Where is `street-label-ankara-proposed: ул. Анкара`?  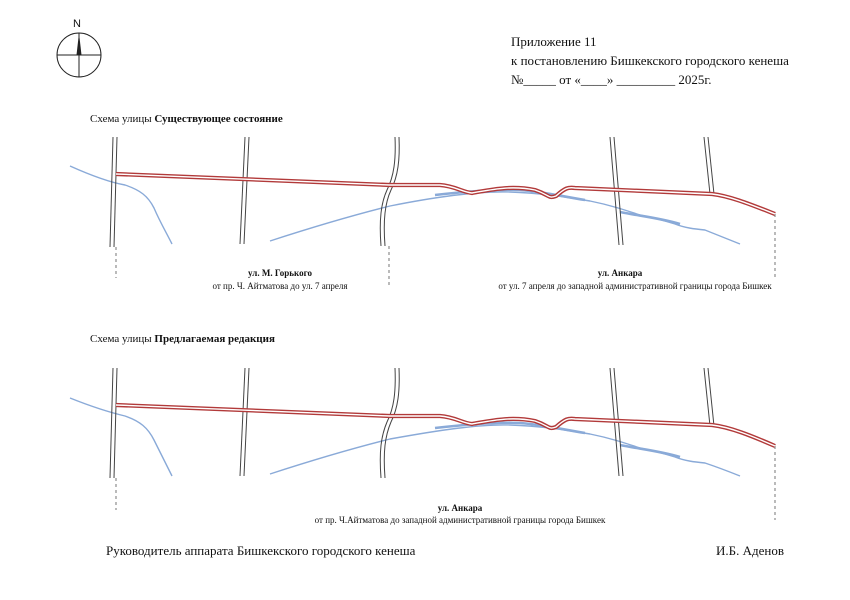
street-label-ankara-proposed: ул. Анкара is located at coordinates (460, 508).